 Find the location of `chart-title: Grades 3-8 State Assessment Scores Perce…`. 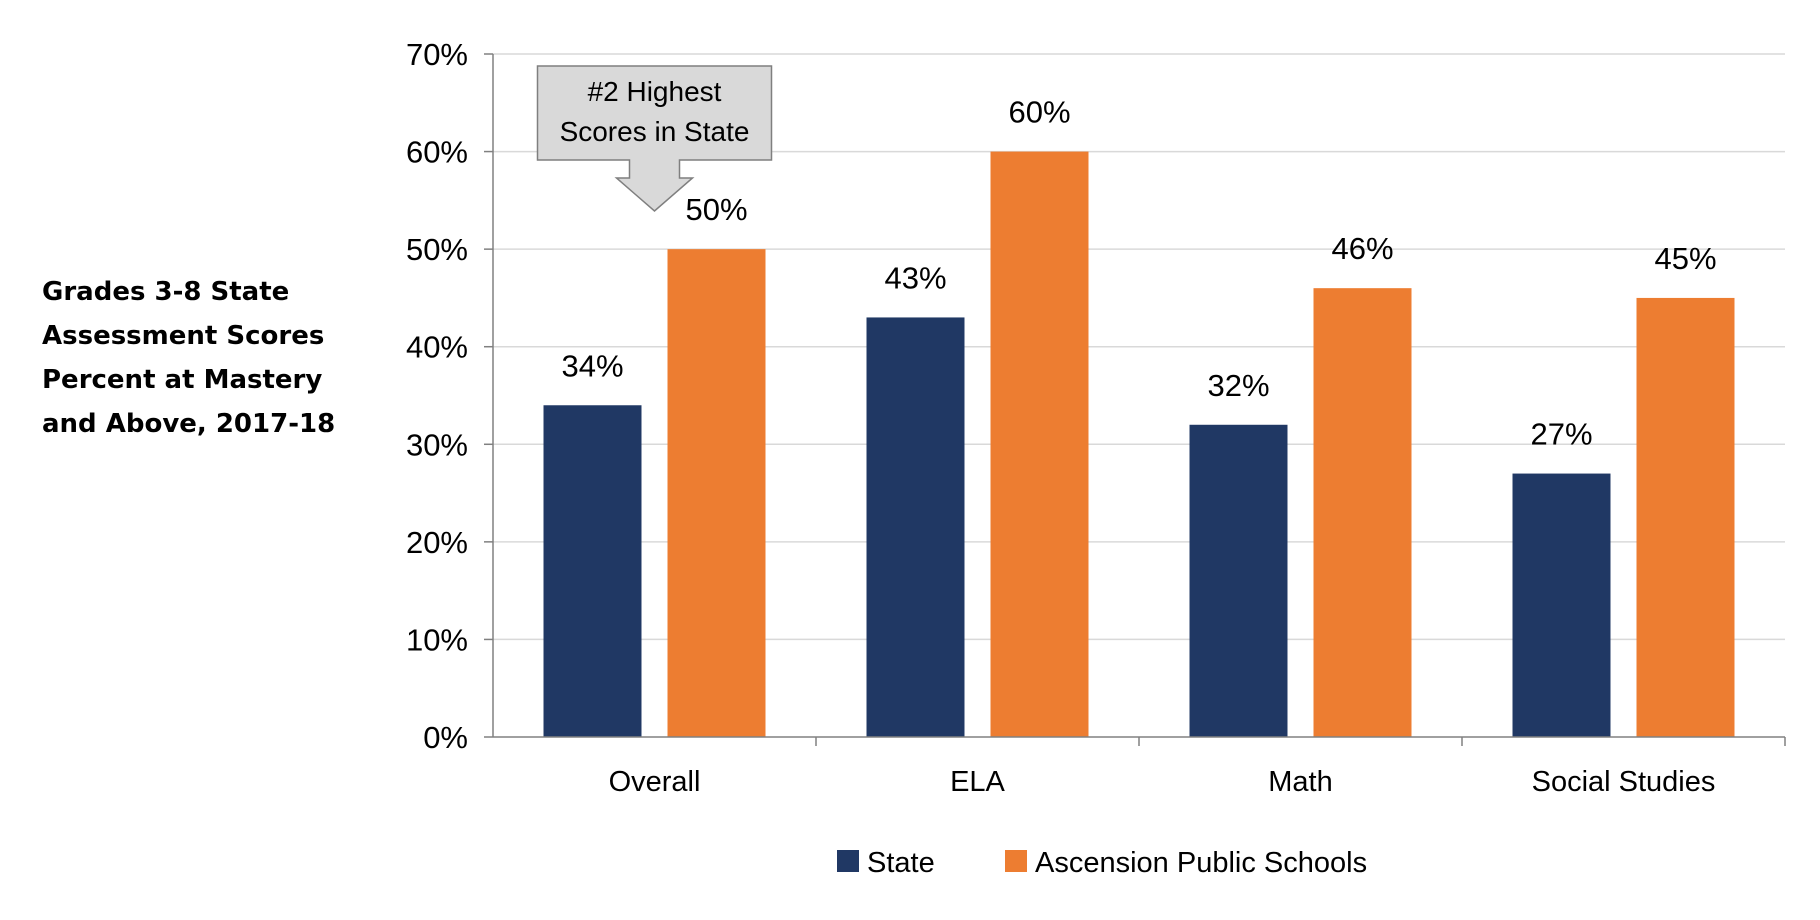

chart-title: Grades 3-8 State Assessment Scores Perce… is located at coordinates (189, 358).